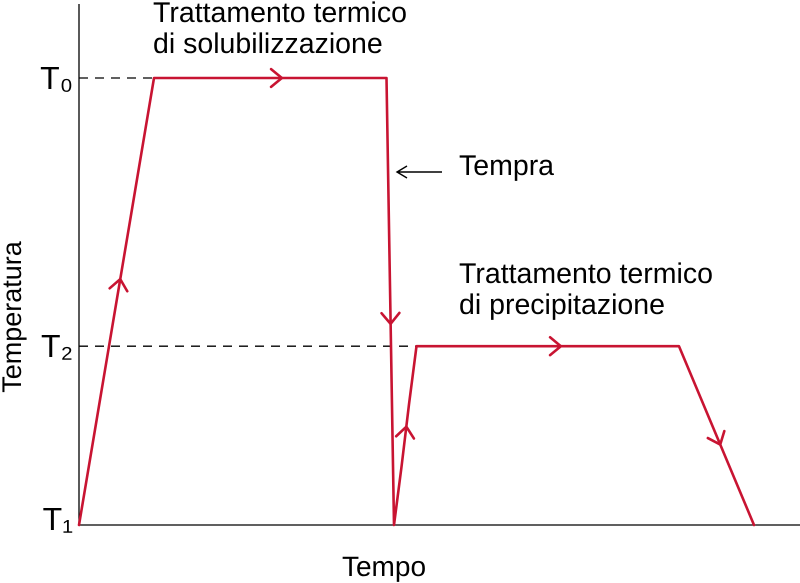  Describe the element at coordinates (13, 316) in the screenshot. I see `y-axis-title: Temperatura` at that location.